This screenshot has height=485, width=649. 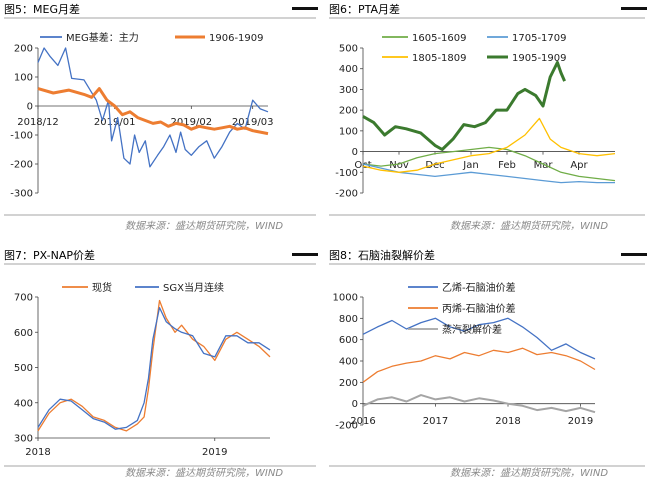 What do you see at coordinates (439, 58) in the screenshot?
I see `legend-label: 1805-1809` at bounding box center [439, 58].